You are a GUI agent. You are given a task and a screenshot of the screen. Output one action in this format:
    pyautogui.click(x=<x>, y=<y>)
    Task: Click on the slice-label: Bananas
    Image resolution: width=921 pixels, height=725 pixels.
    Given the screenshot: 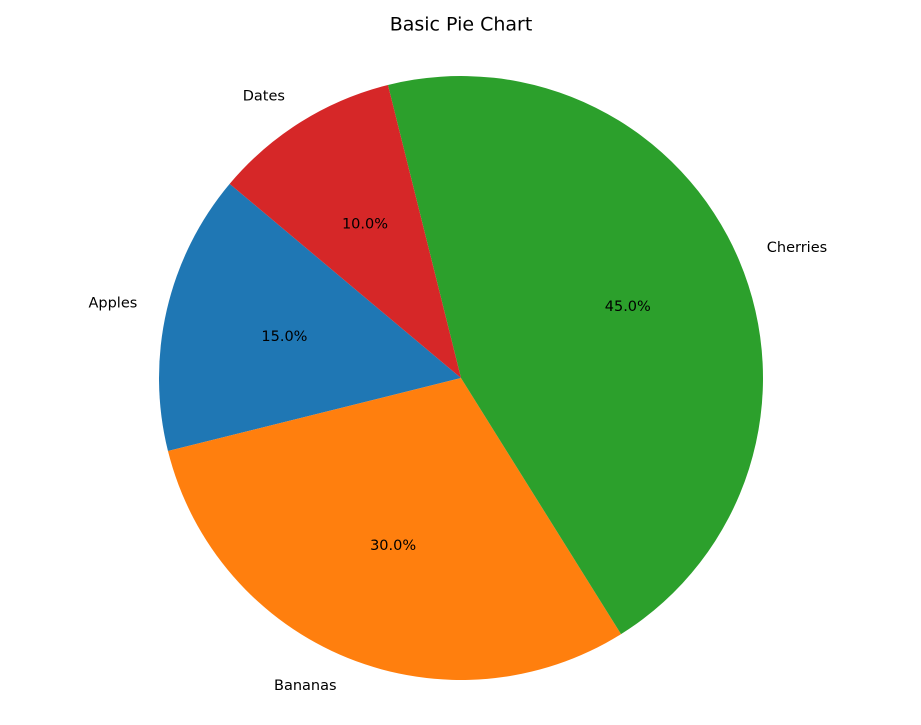 What is the action you would take?
    pyautogui.click(x=305, y=686)
    